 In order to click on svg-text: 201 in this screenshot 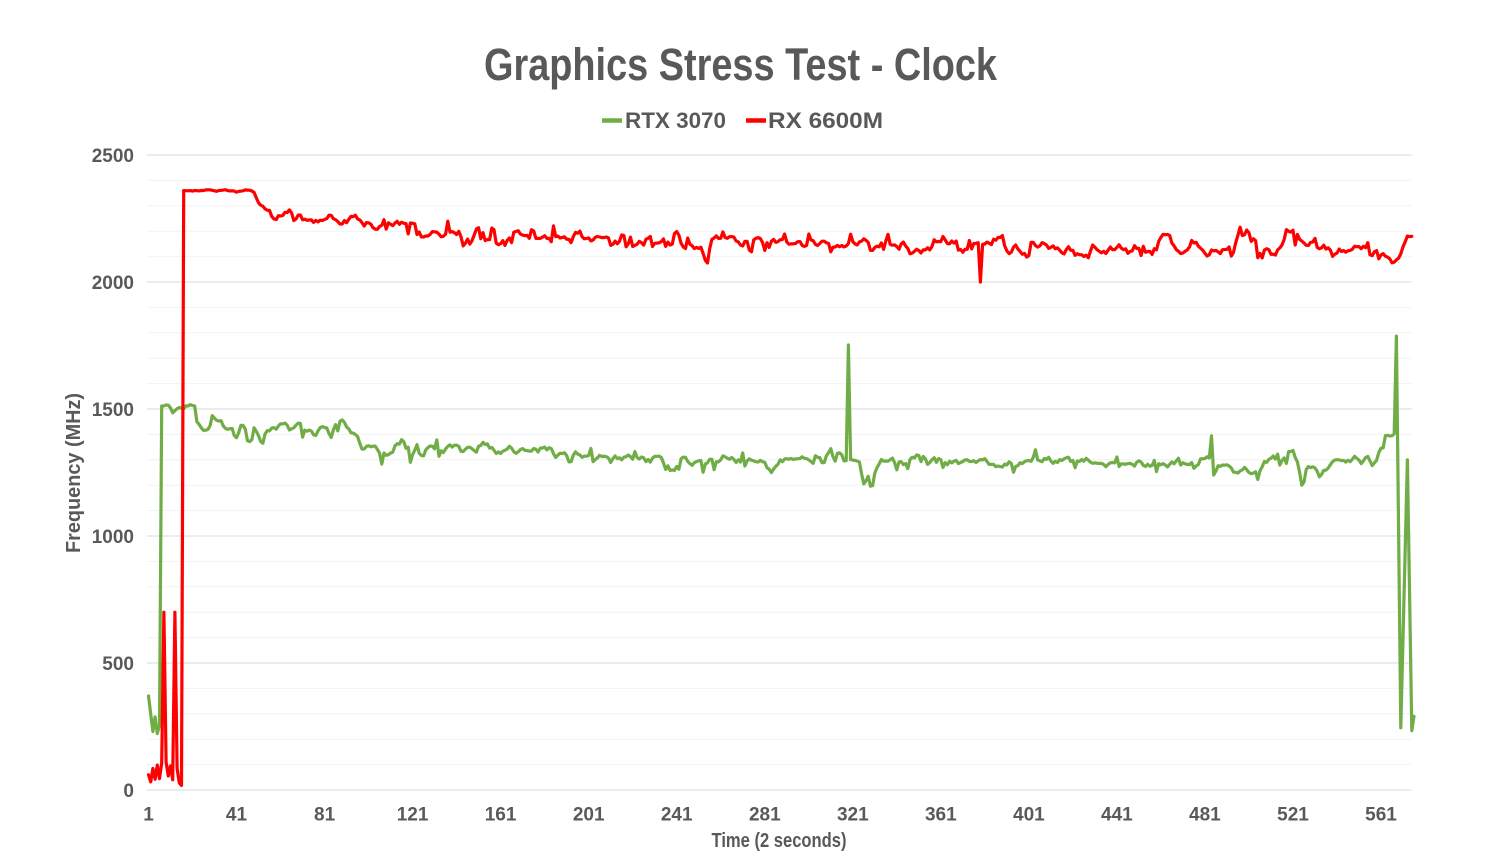, I will do `click(589, 815)`.